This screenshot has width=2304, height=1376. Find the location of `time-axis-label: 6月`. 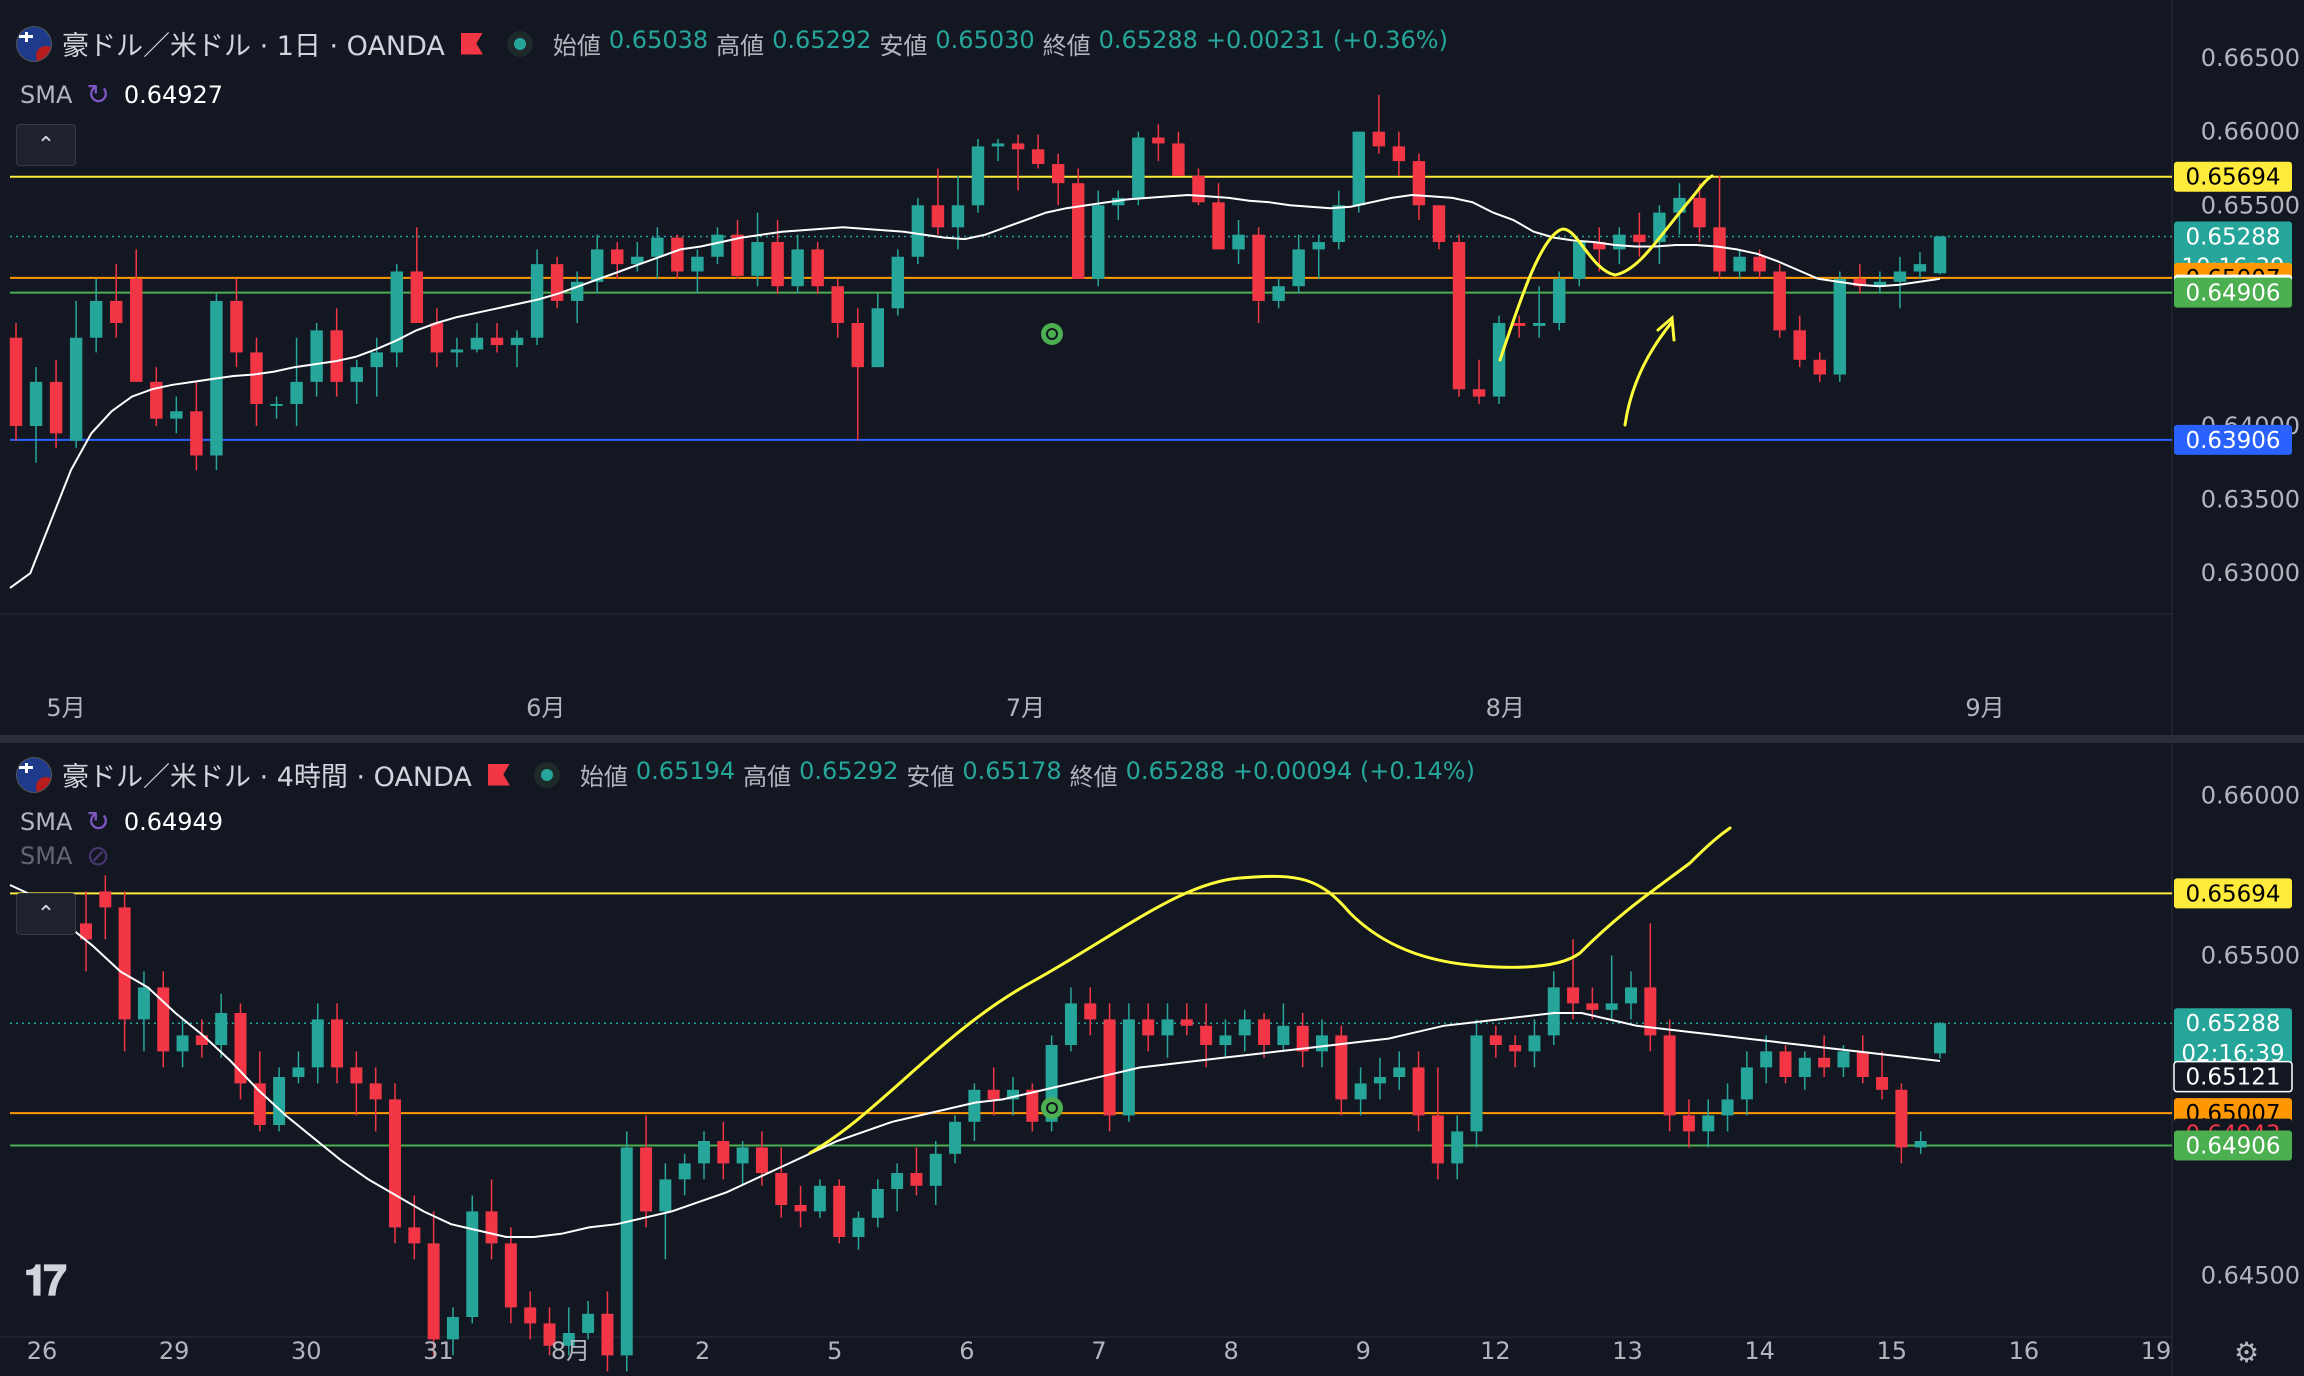

time-axis-label: 6月 is located at coordinates (545, 708).